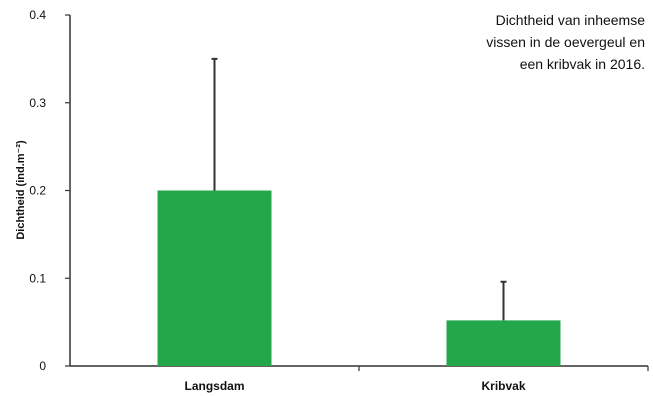  I want to click on bar-kribvak, so click(503, 343).